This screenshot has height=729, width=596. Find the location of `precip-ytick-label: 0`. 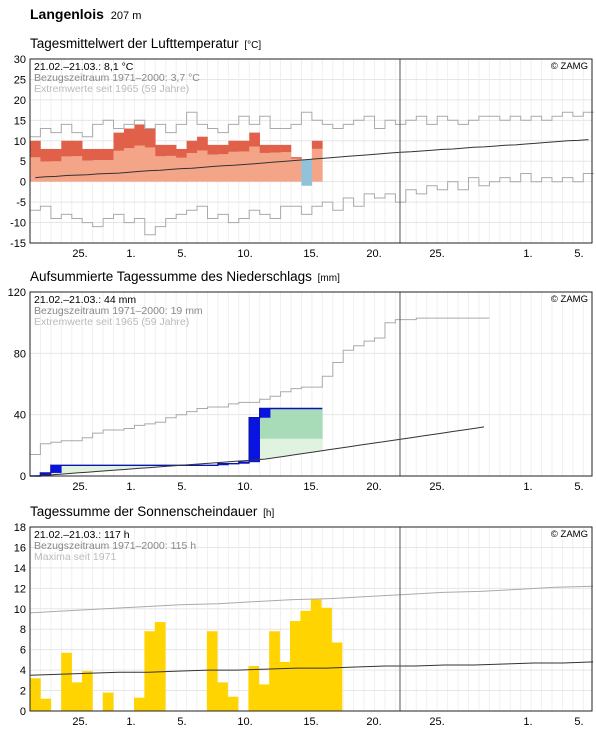

precip-ytick-label: 0 is located at coordinates (23, 477).